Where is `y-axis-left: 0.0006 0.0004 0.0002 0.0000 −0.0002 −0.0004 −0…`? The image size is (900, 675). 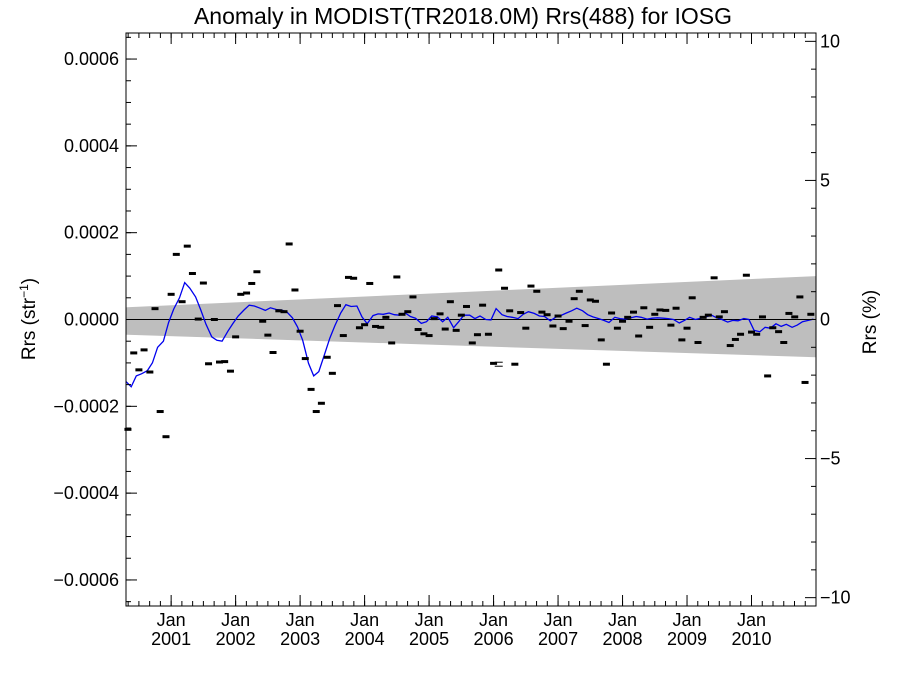 y-axis-left: 0.0006 0.0004 0.0002 0.0000 −0.0002 −0.0004 −0… is located at coordinates (95, 319).